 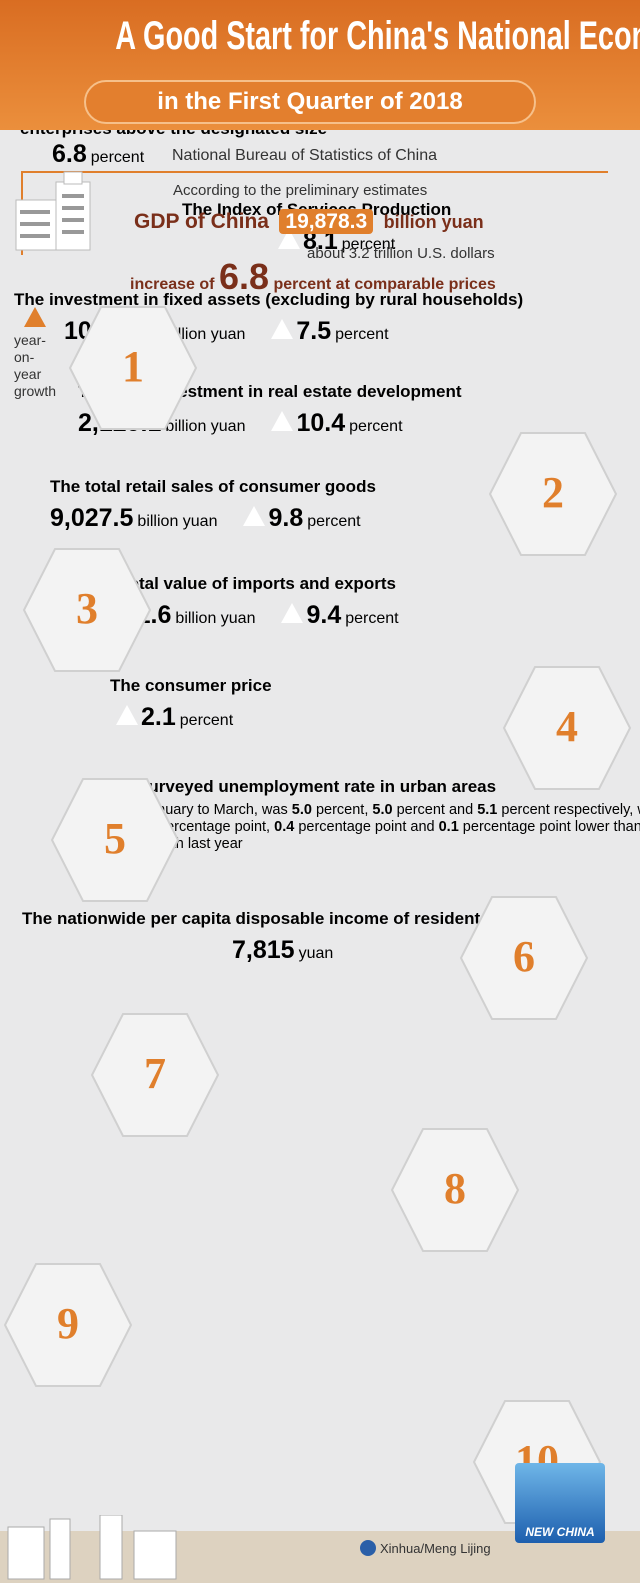 I want to click on gdp-value: 19,878.3, so click(x=326, y=221).